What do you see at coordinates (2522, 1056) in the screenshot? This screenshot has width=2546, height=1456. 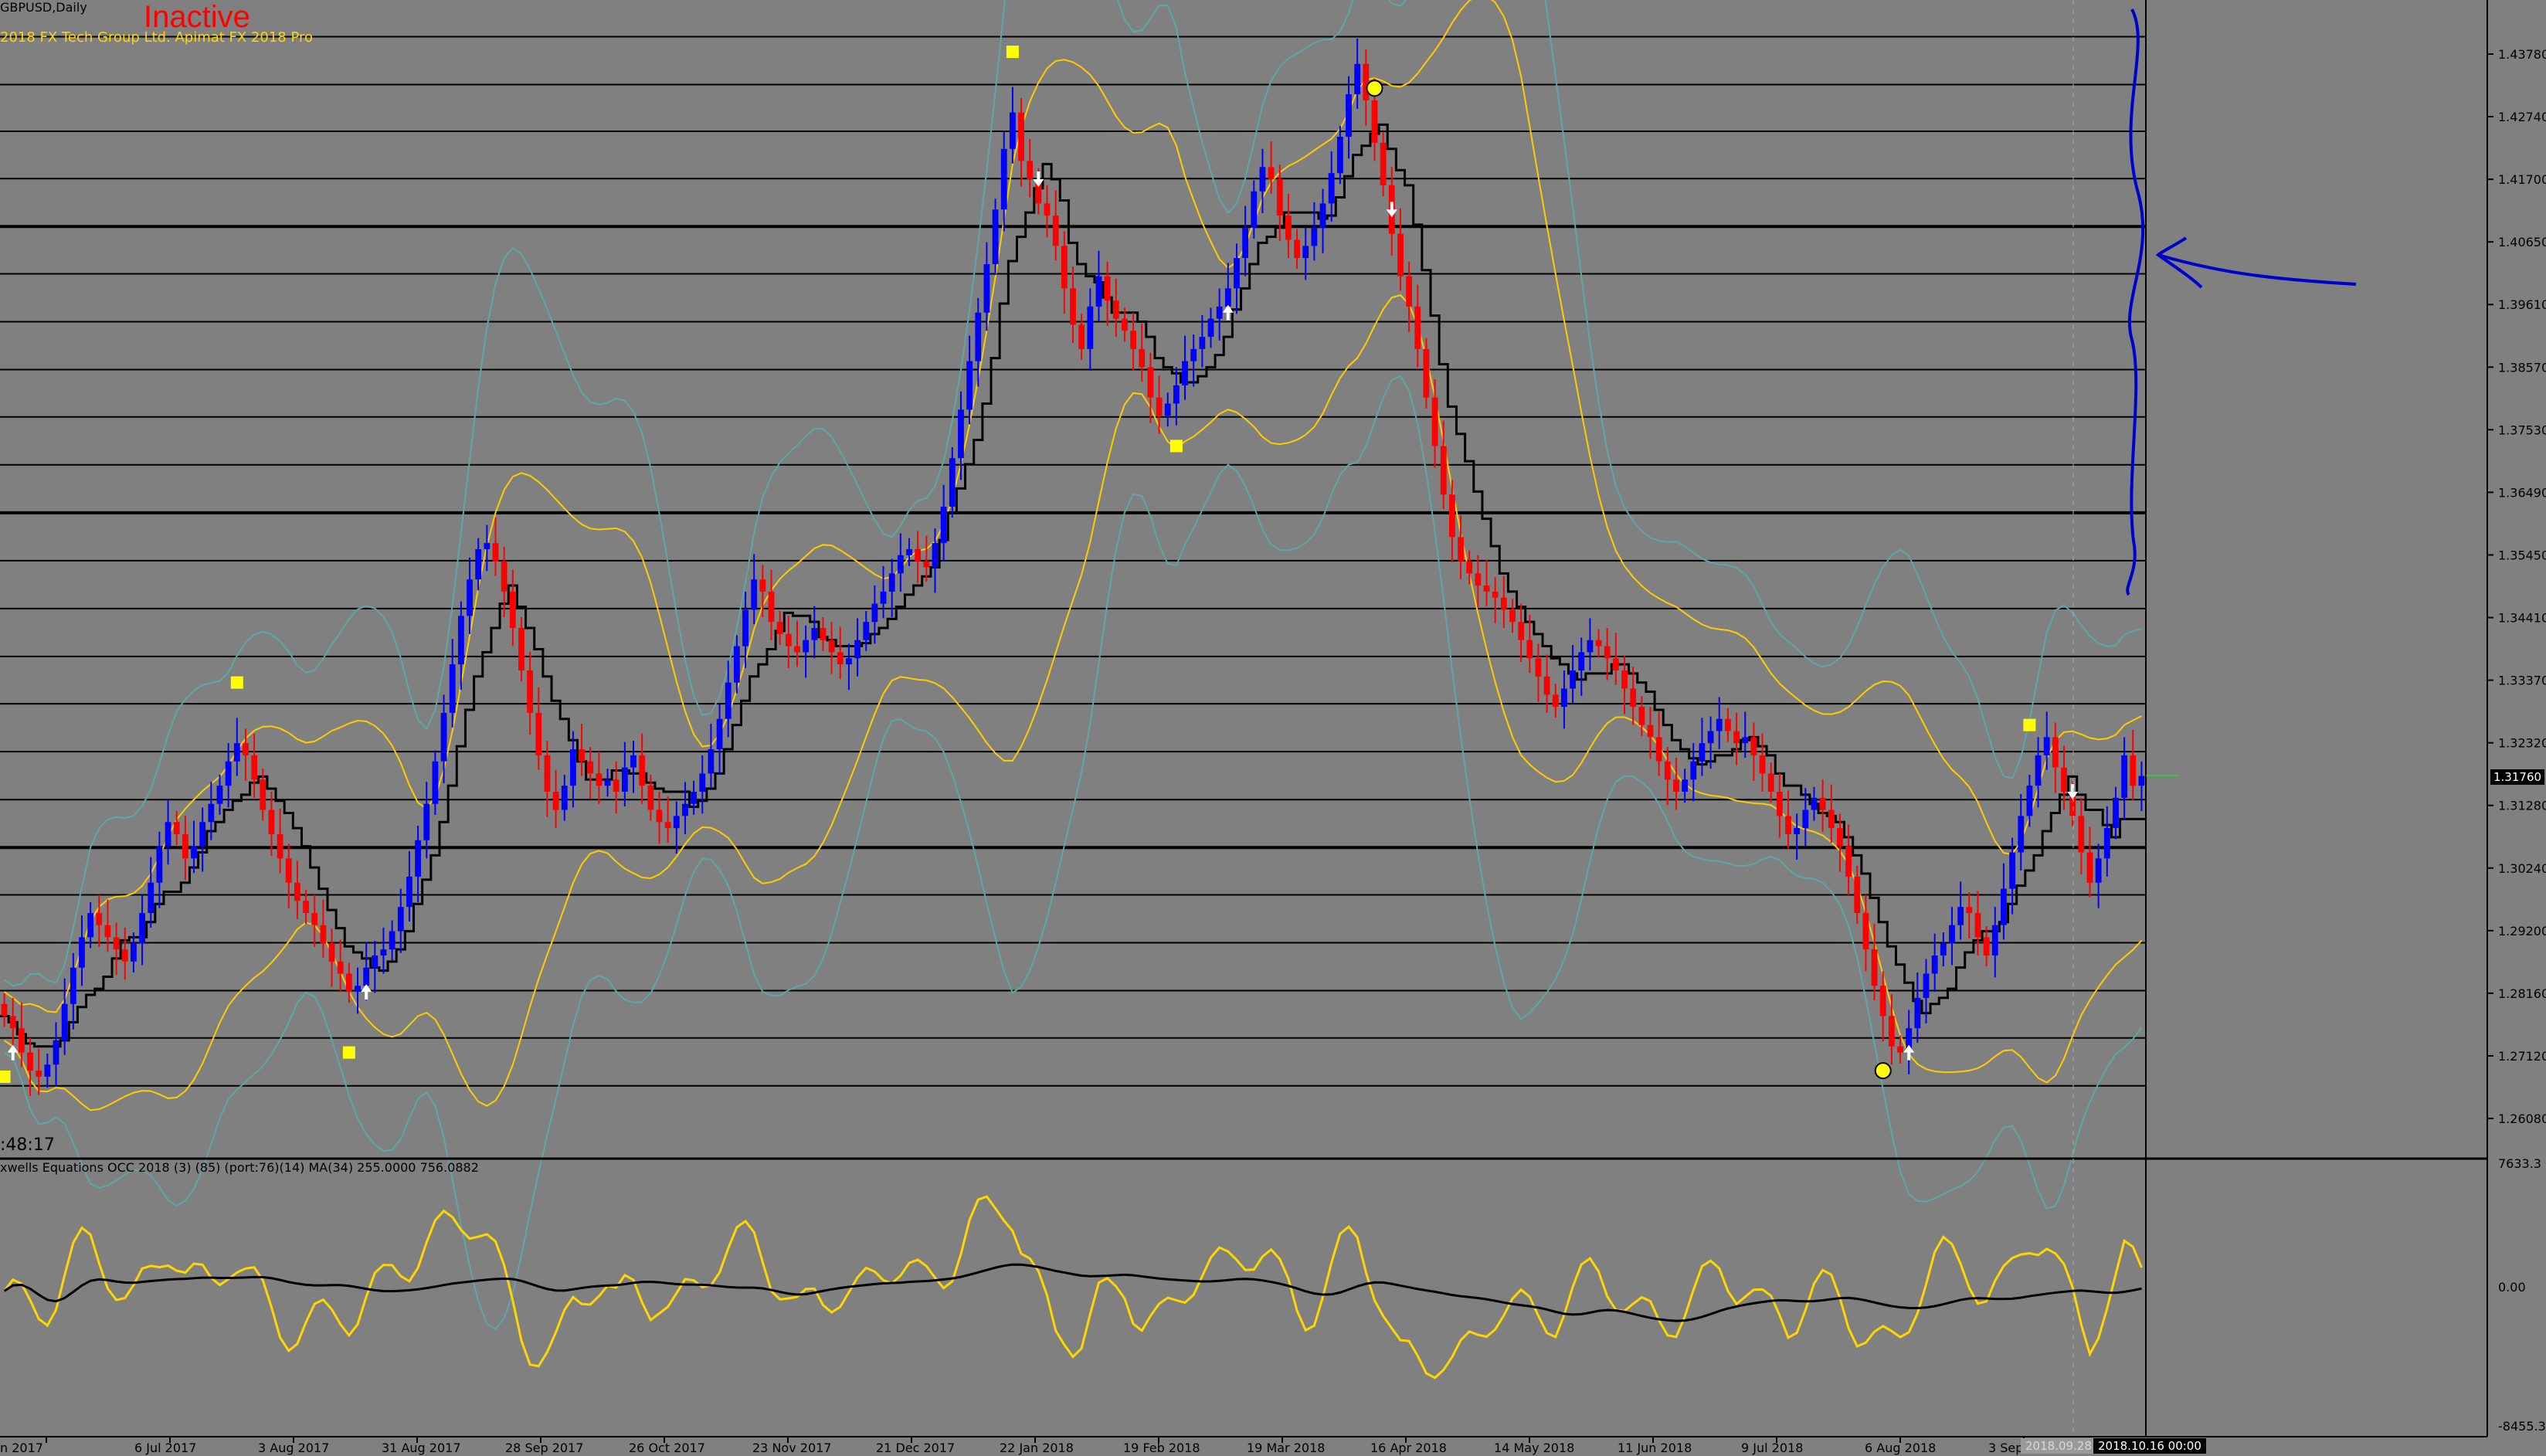 I see `price-tick-label: 1.27120` at bounding box center [2522, 1056].